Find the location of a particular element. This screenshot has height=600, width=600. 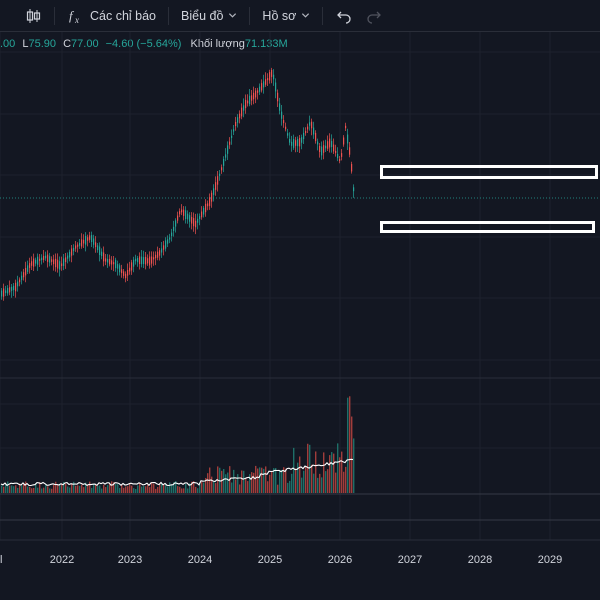

open-value: .00 is located at coordinates (8, 44).